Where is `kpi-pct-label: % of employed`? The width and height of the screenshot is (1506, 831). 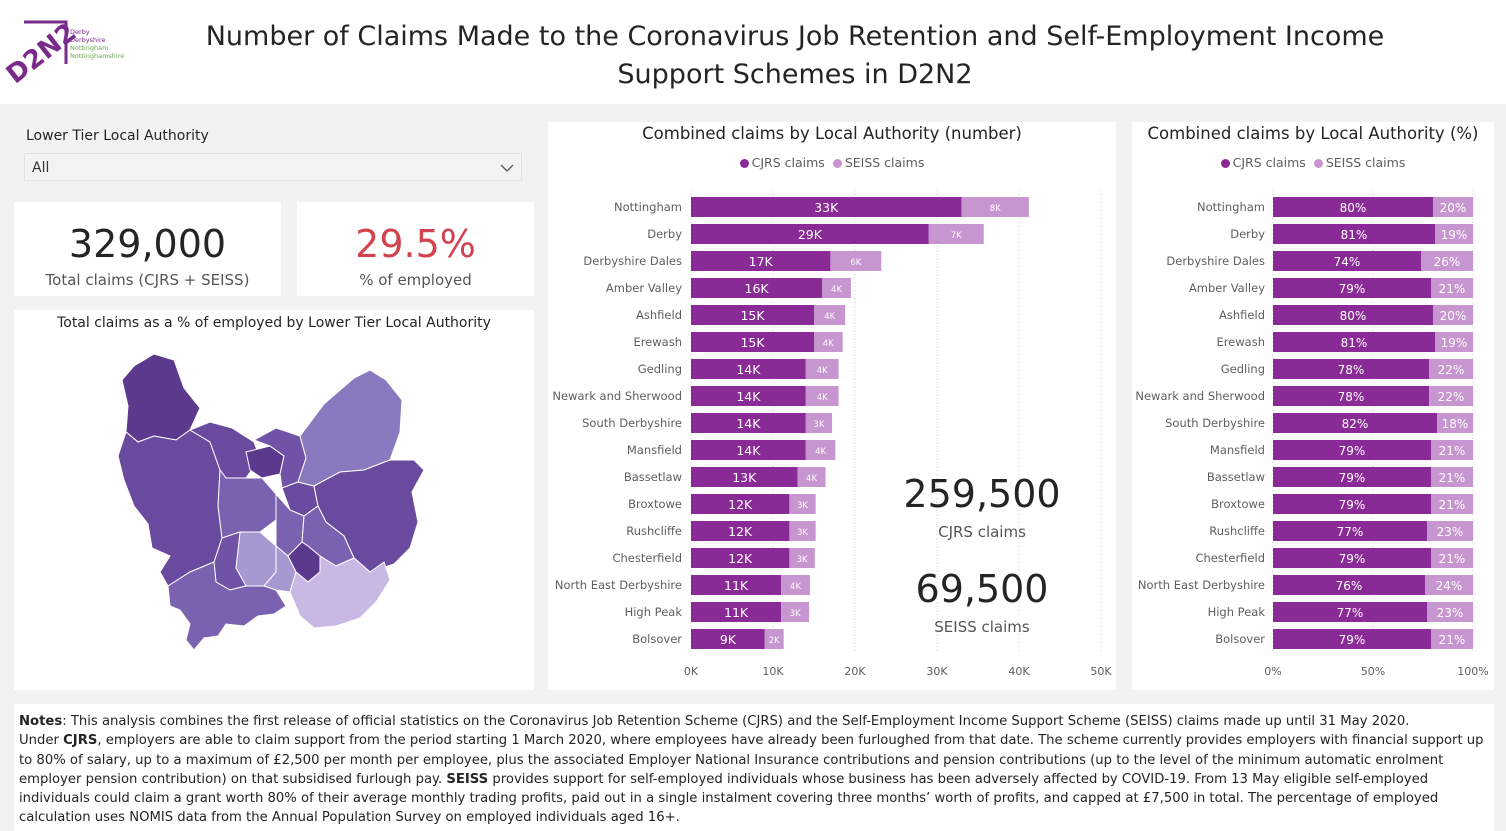
kpi-pct-label: % of employed is located at coordinates (415, 280).